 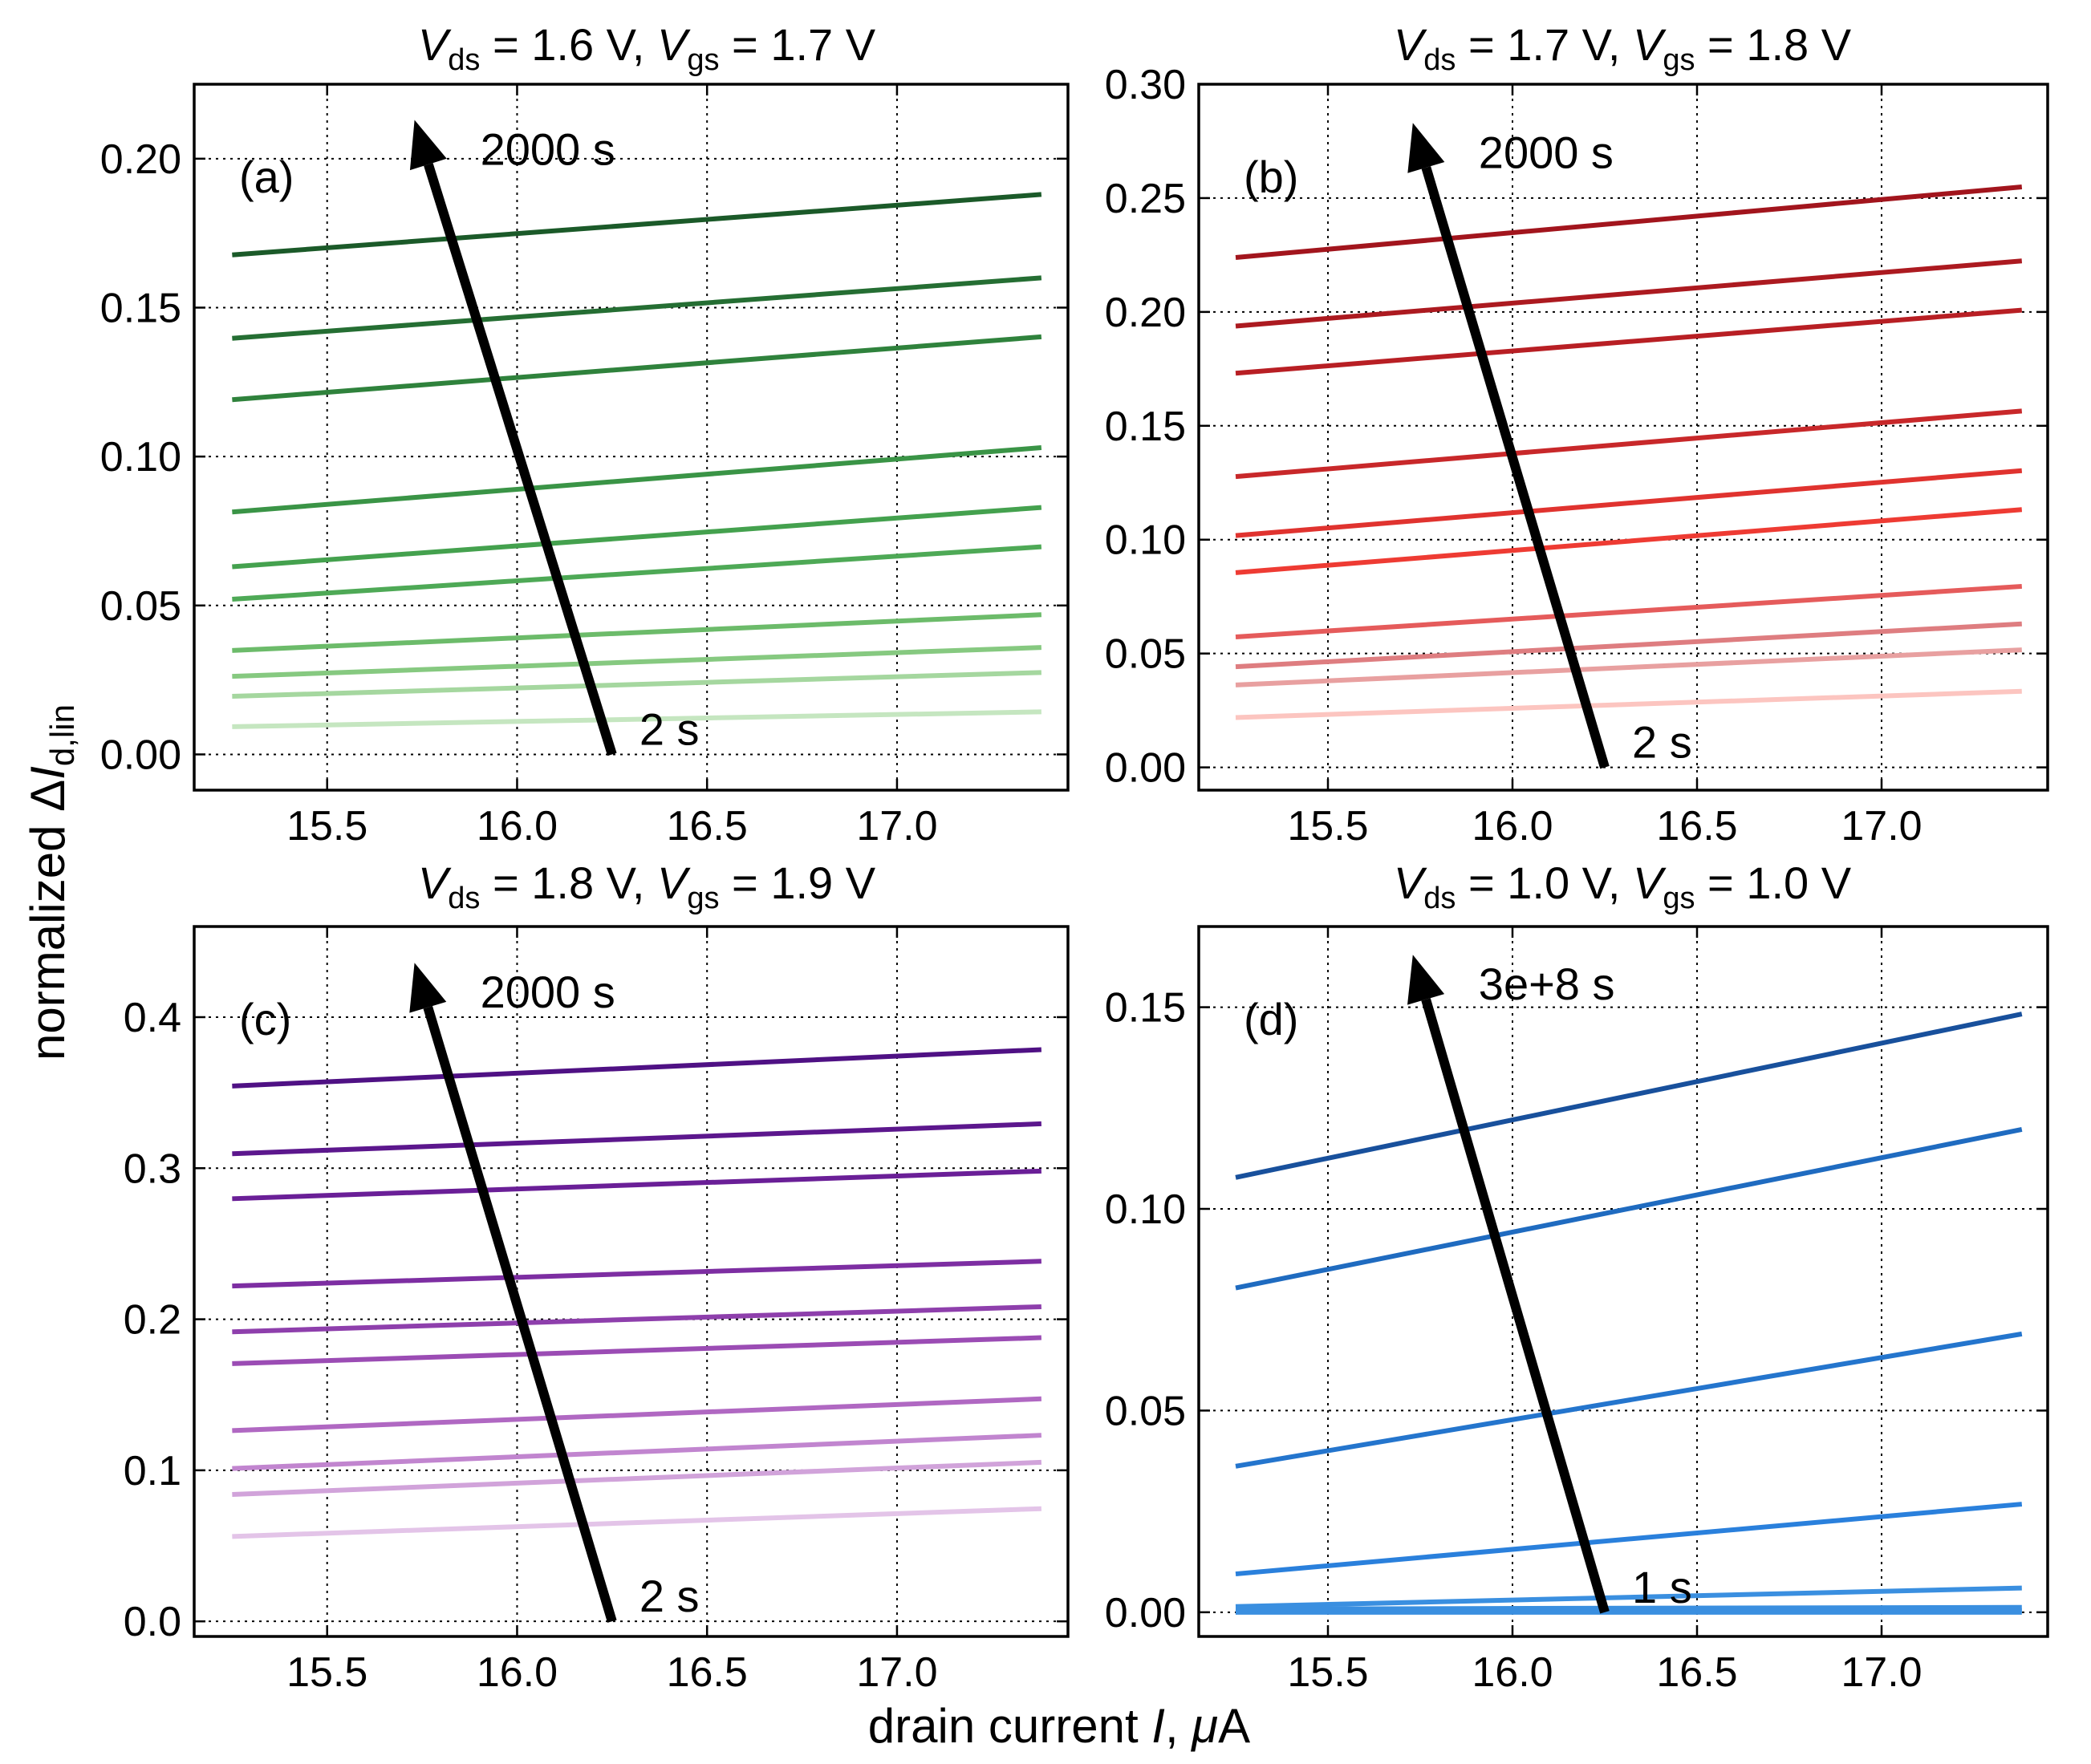 What do you see at coordinates (1696, 826) in the screenshot?
I see `panel-b-xtick-label-2: 16.5` at bounding box center [1696, 826].